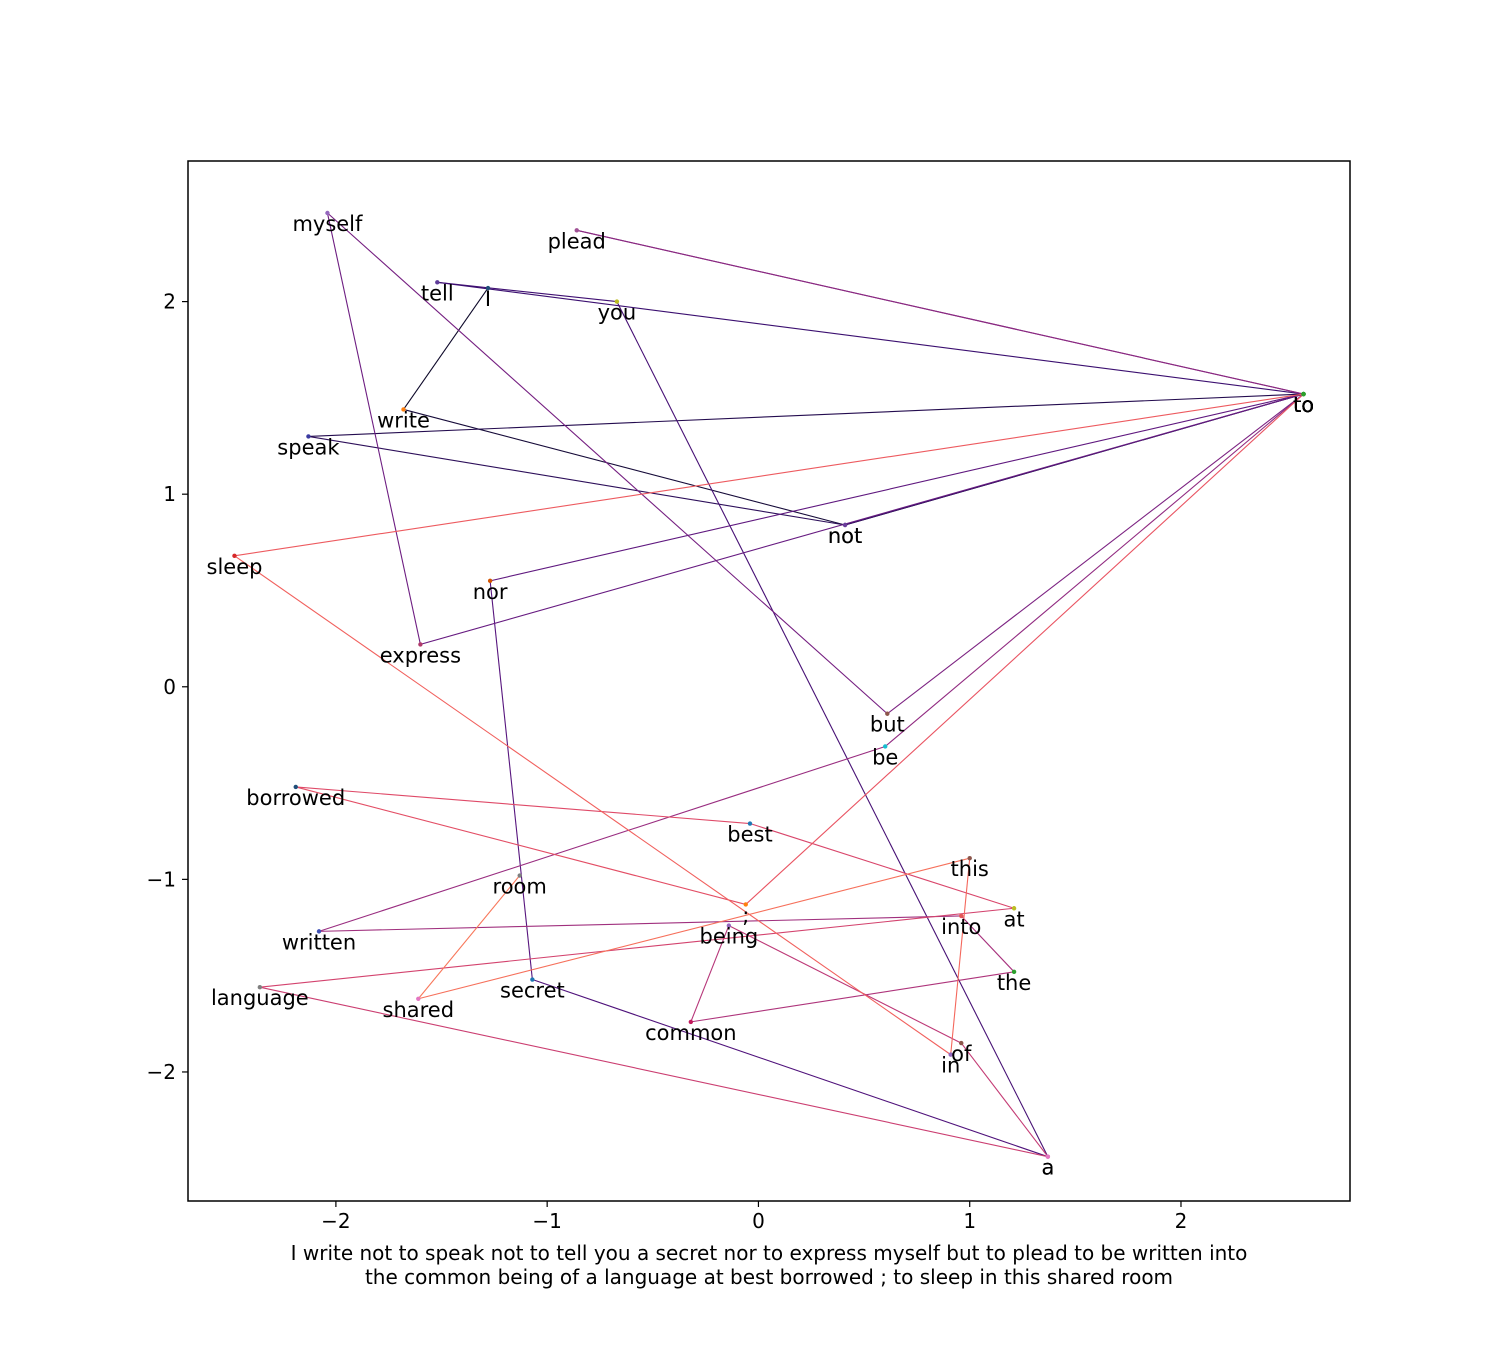 Image resolution: width=1500 pixels, height=1350 pixels. I want to click on word-label: language, so click(260, 998).